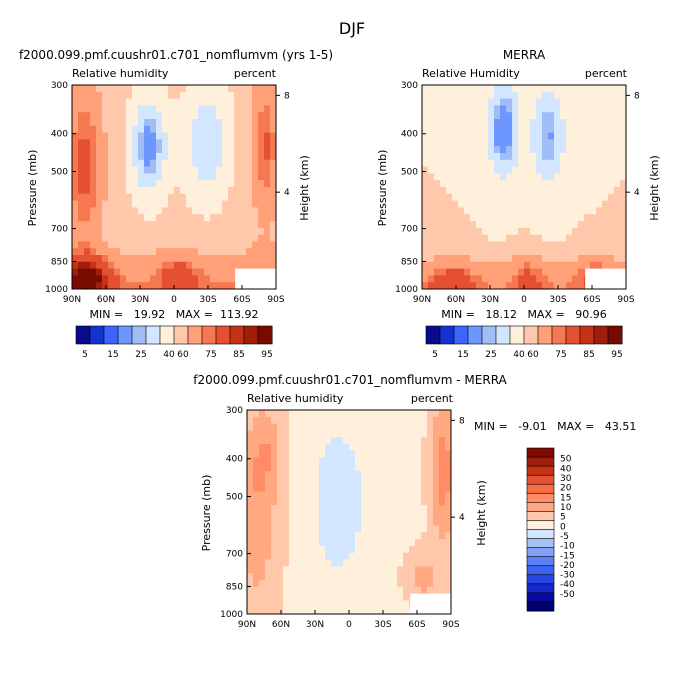  What do you see at coordinates (555, 426) in the screenshot?
I see `min-max-stats: MIN = -9.01 MAX = 43.51` at bounding box center [555, 426].